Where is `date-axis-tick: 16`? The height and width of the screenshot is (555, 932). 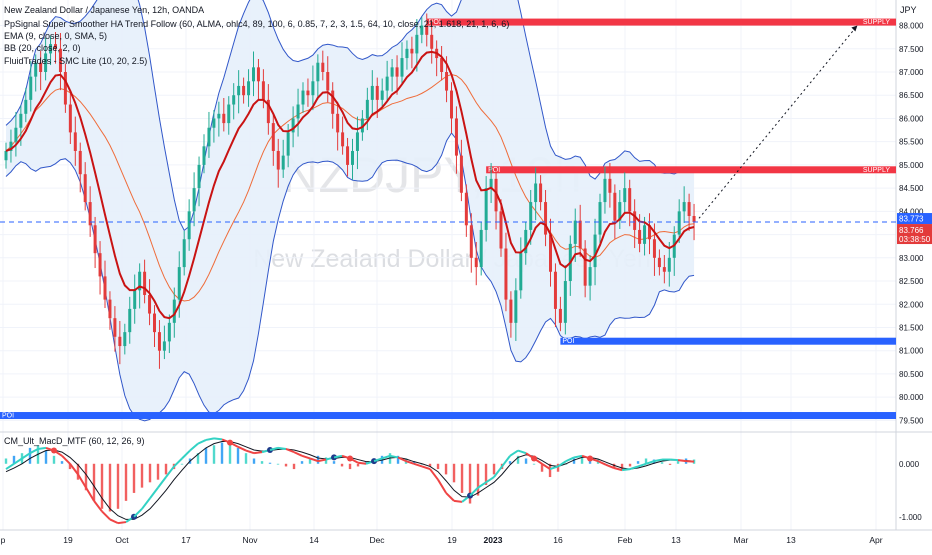 date-axis-tick: 16 is located at coordinates (558, 540).